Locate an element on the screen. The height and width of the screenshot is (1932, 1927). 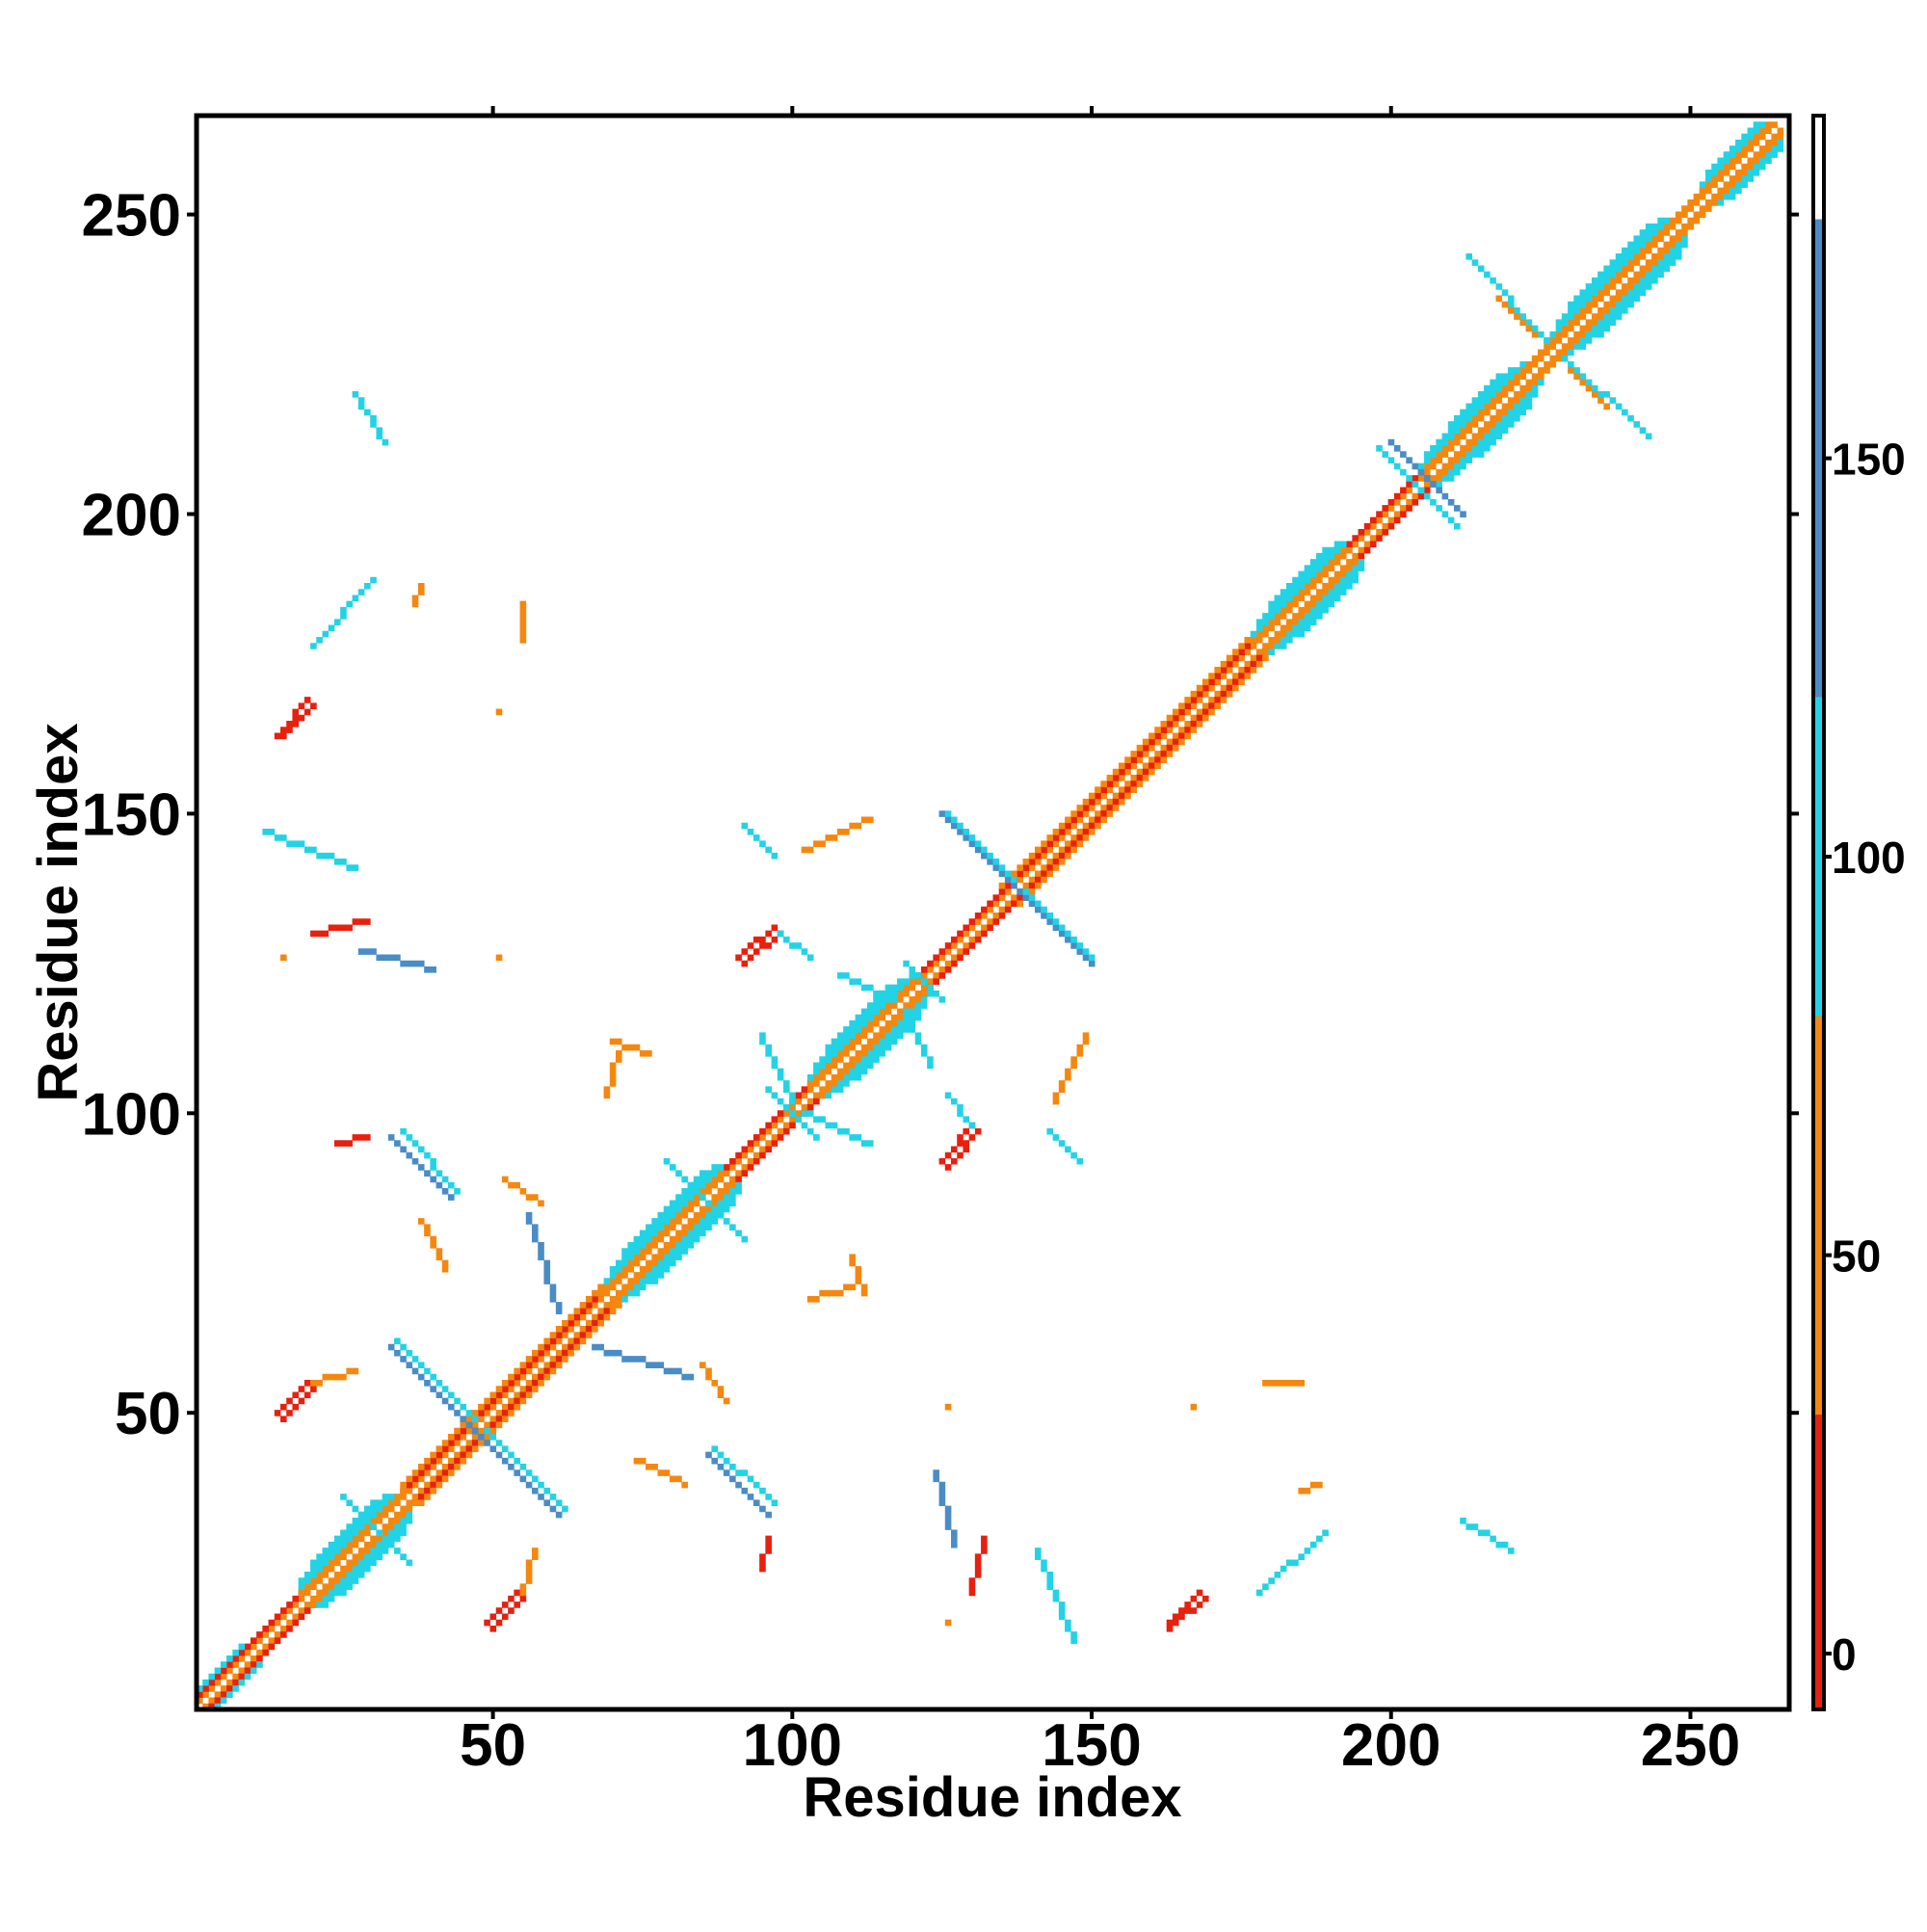
y-tick-label: 50 is located at coordinates (148, 1414).